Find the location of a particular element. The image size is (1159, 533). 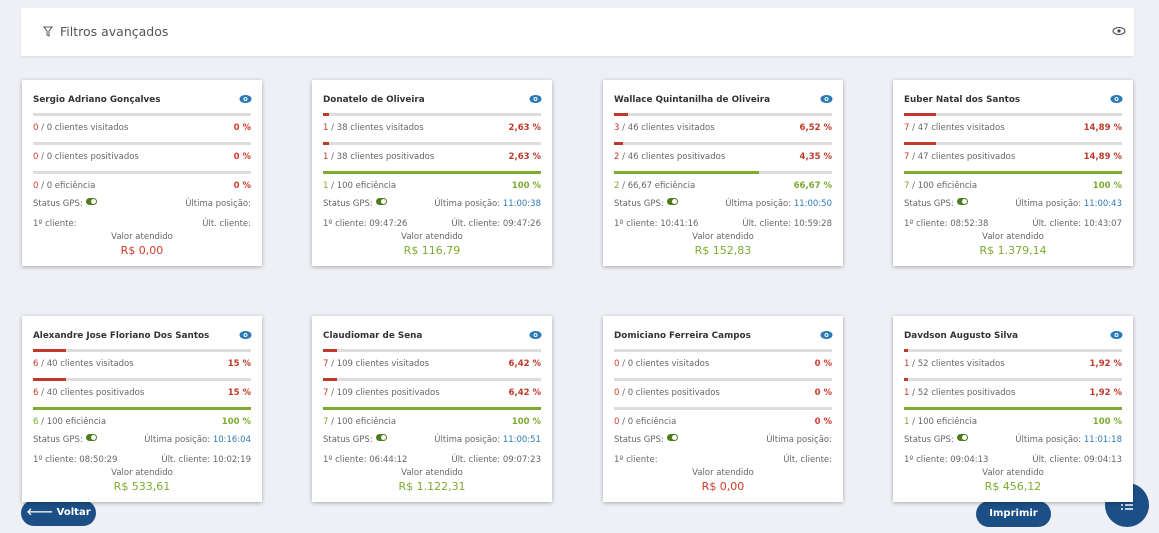

last-position: Última posição: 10:16:04 is located at coordinates (197, 440).